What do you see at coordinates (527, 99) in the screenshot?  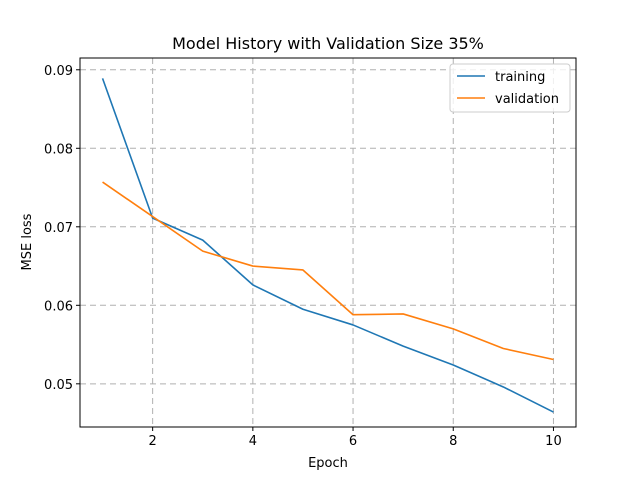 I see `legend-label-validation: validation` at bounding box center [527, 99].